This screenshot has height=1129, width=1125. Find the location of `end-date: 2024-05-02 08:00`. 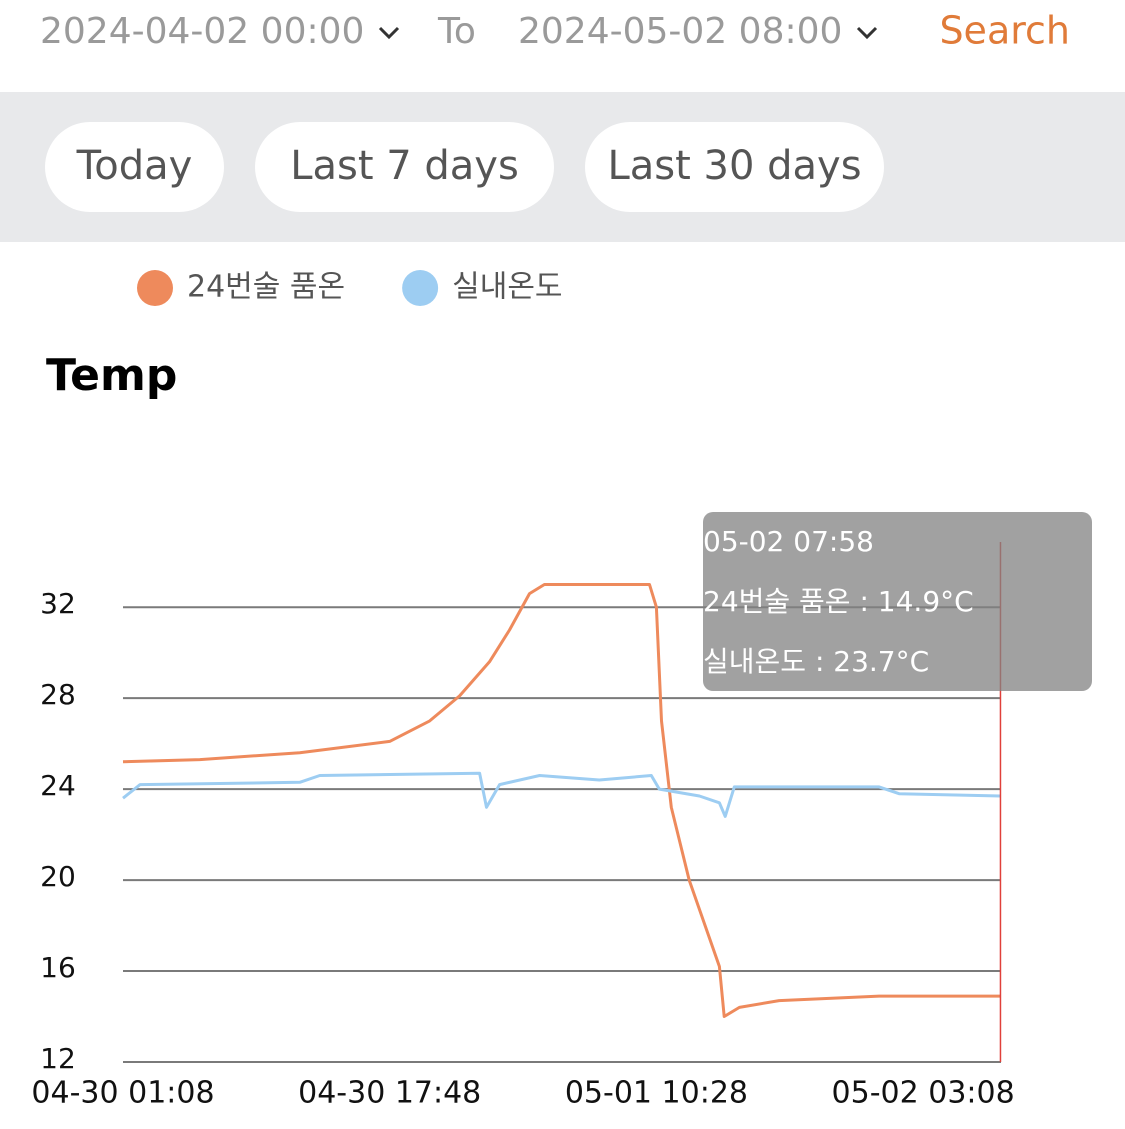

end-date: 2024-05-02 08:00 is located at coordinates (680, 31).